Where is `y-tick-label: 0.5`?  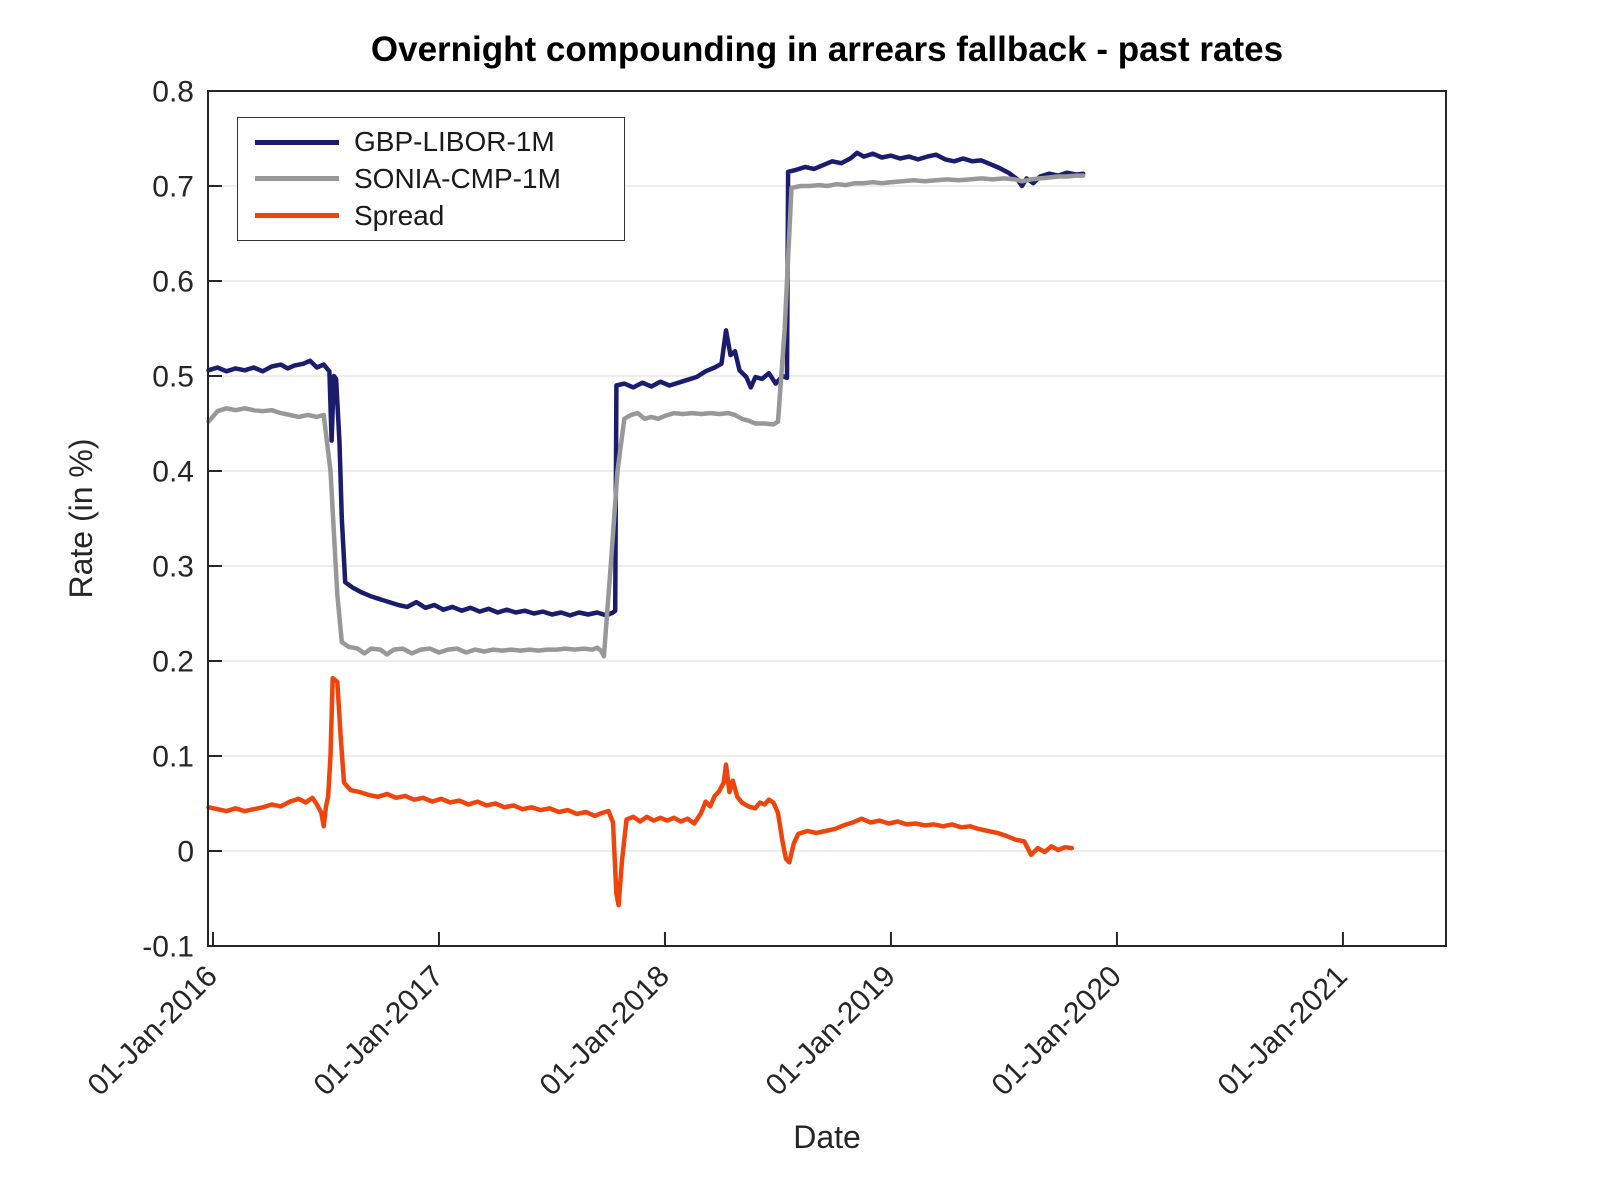
y-tick-label: 0.5 is located at coordinates (173, 377).